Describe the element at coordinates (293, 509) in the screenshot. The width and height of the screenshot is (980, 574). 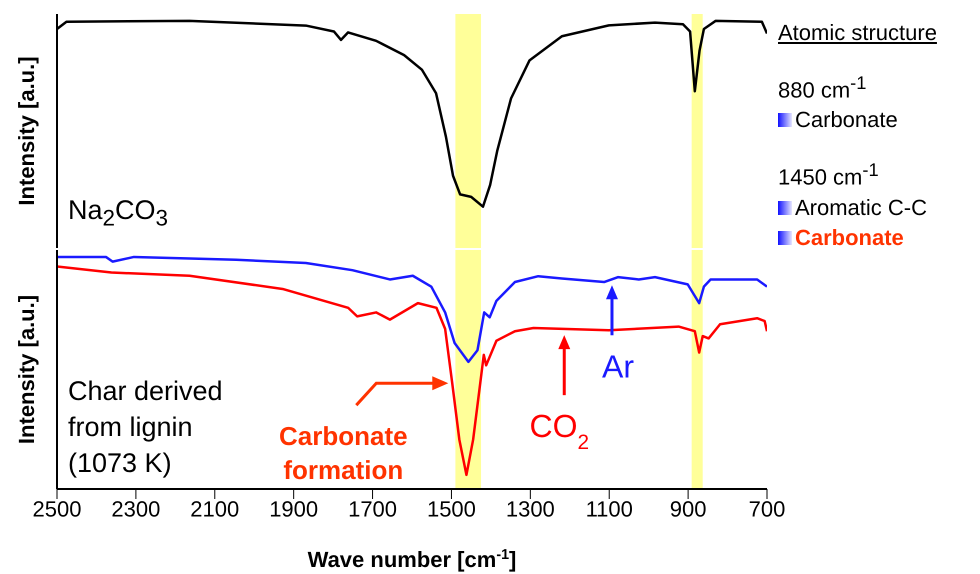
I see `x-tick-label: 1900` at that location.